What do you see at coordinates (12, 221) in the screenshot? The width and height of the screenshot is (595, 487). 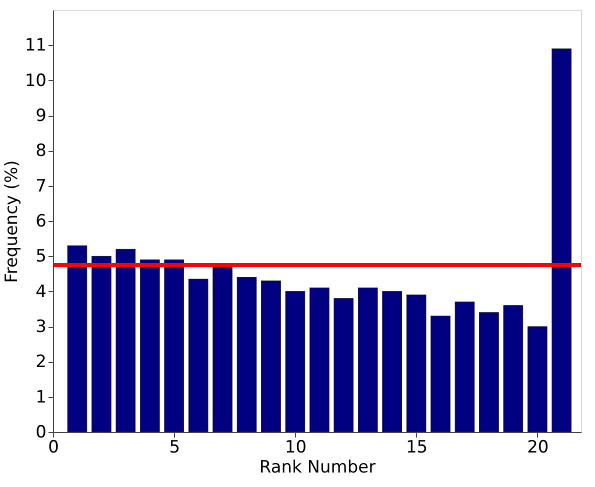 I see `y-axis-title: Frequency (%)` at bounding box center [12, 221].